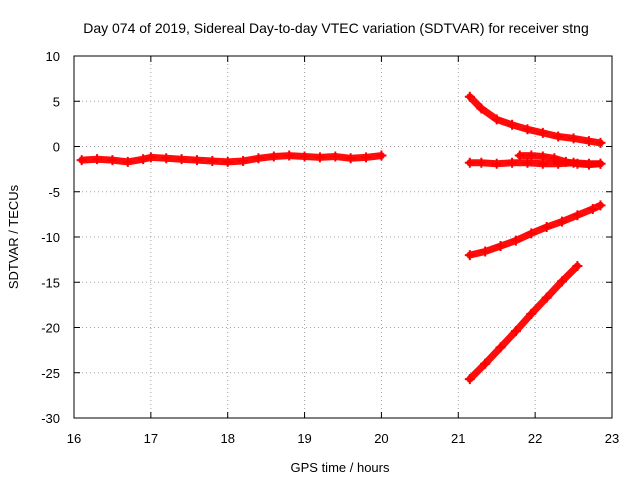 Image resolution: width=640 pixels, height=480 pixels. Describe the element at coordinates (227, 438) in the screenshot. I see `x-tick-label: 18` at that location.